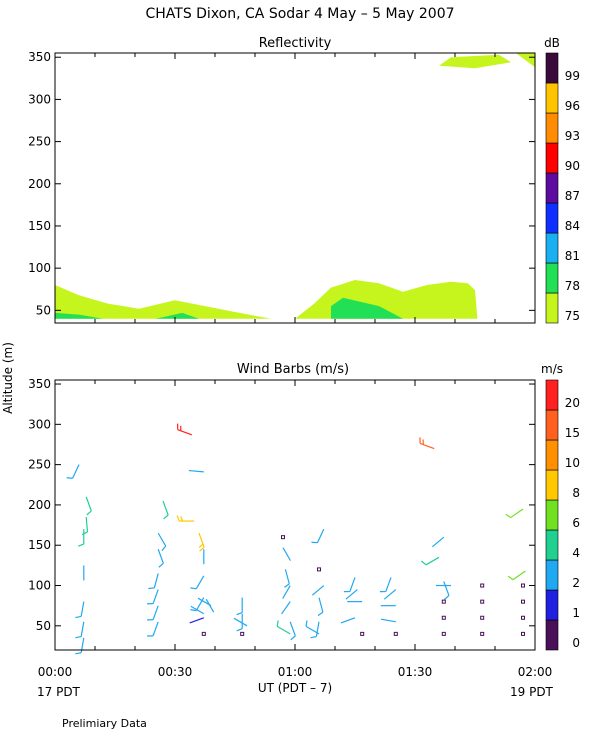 The height and width of the screenshot is (750, 600). Describe the element at coordinates (43, 310) in the screenshot. I see `reflectivity-y-tick-label: 50` at that location.